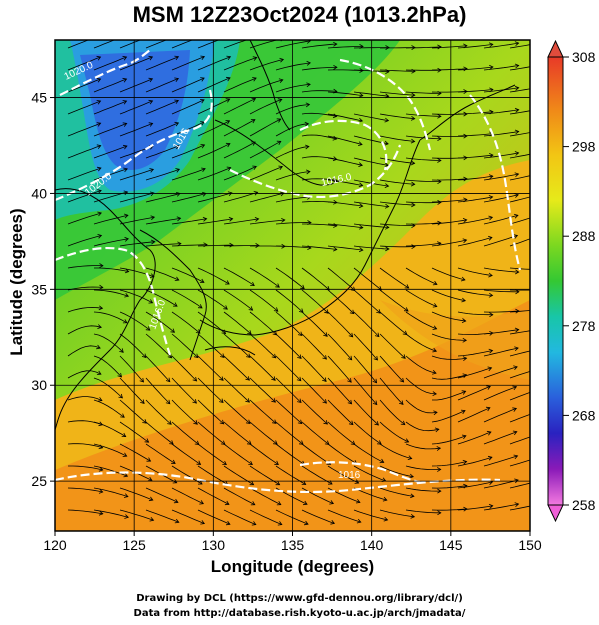 The width and height of the screenshot is (599, 625). I want to click on lon-tick-label: 150, so click(530, 545).